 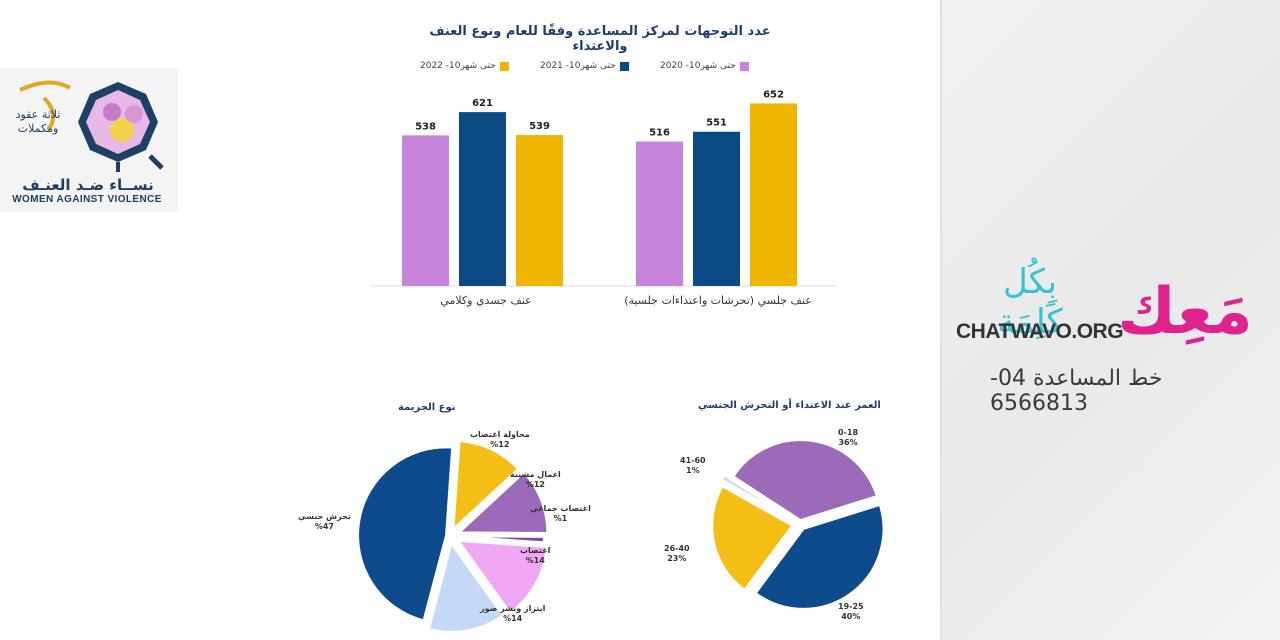 I want to click on pie-age, so click(x=798, y=524).